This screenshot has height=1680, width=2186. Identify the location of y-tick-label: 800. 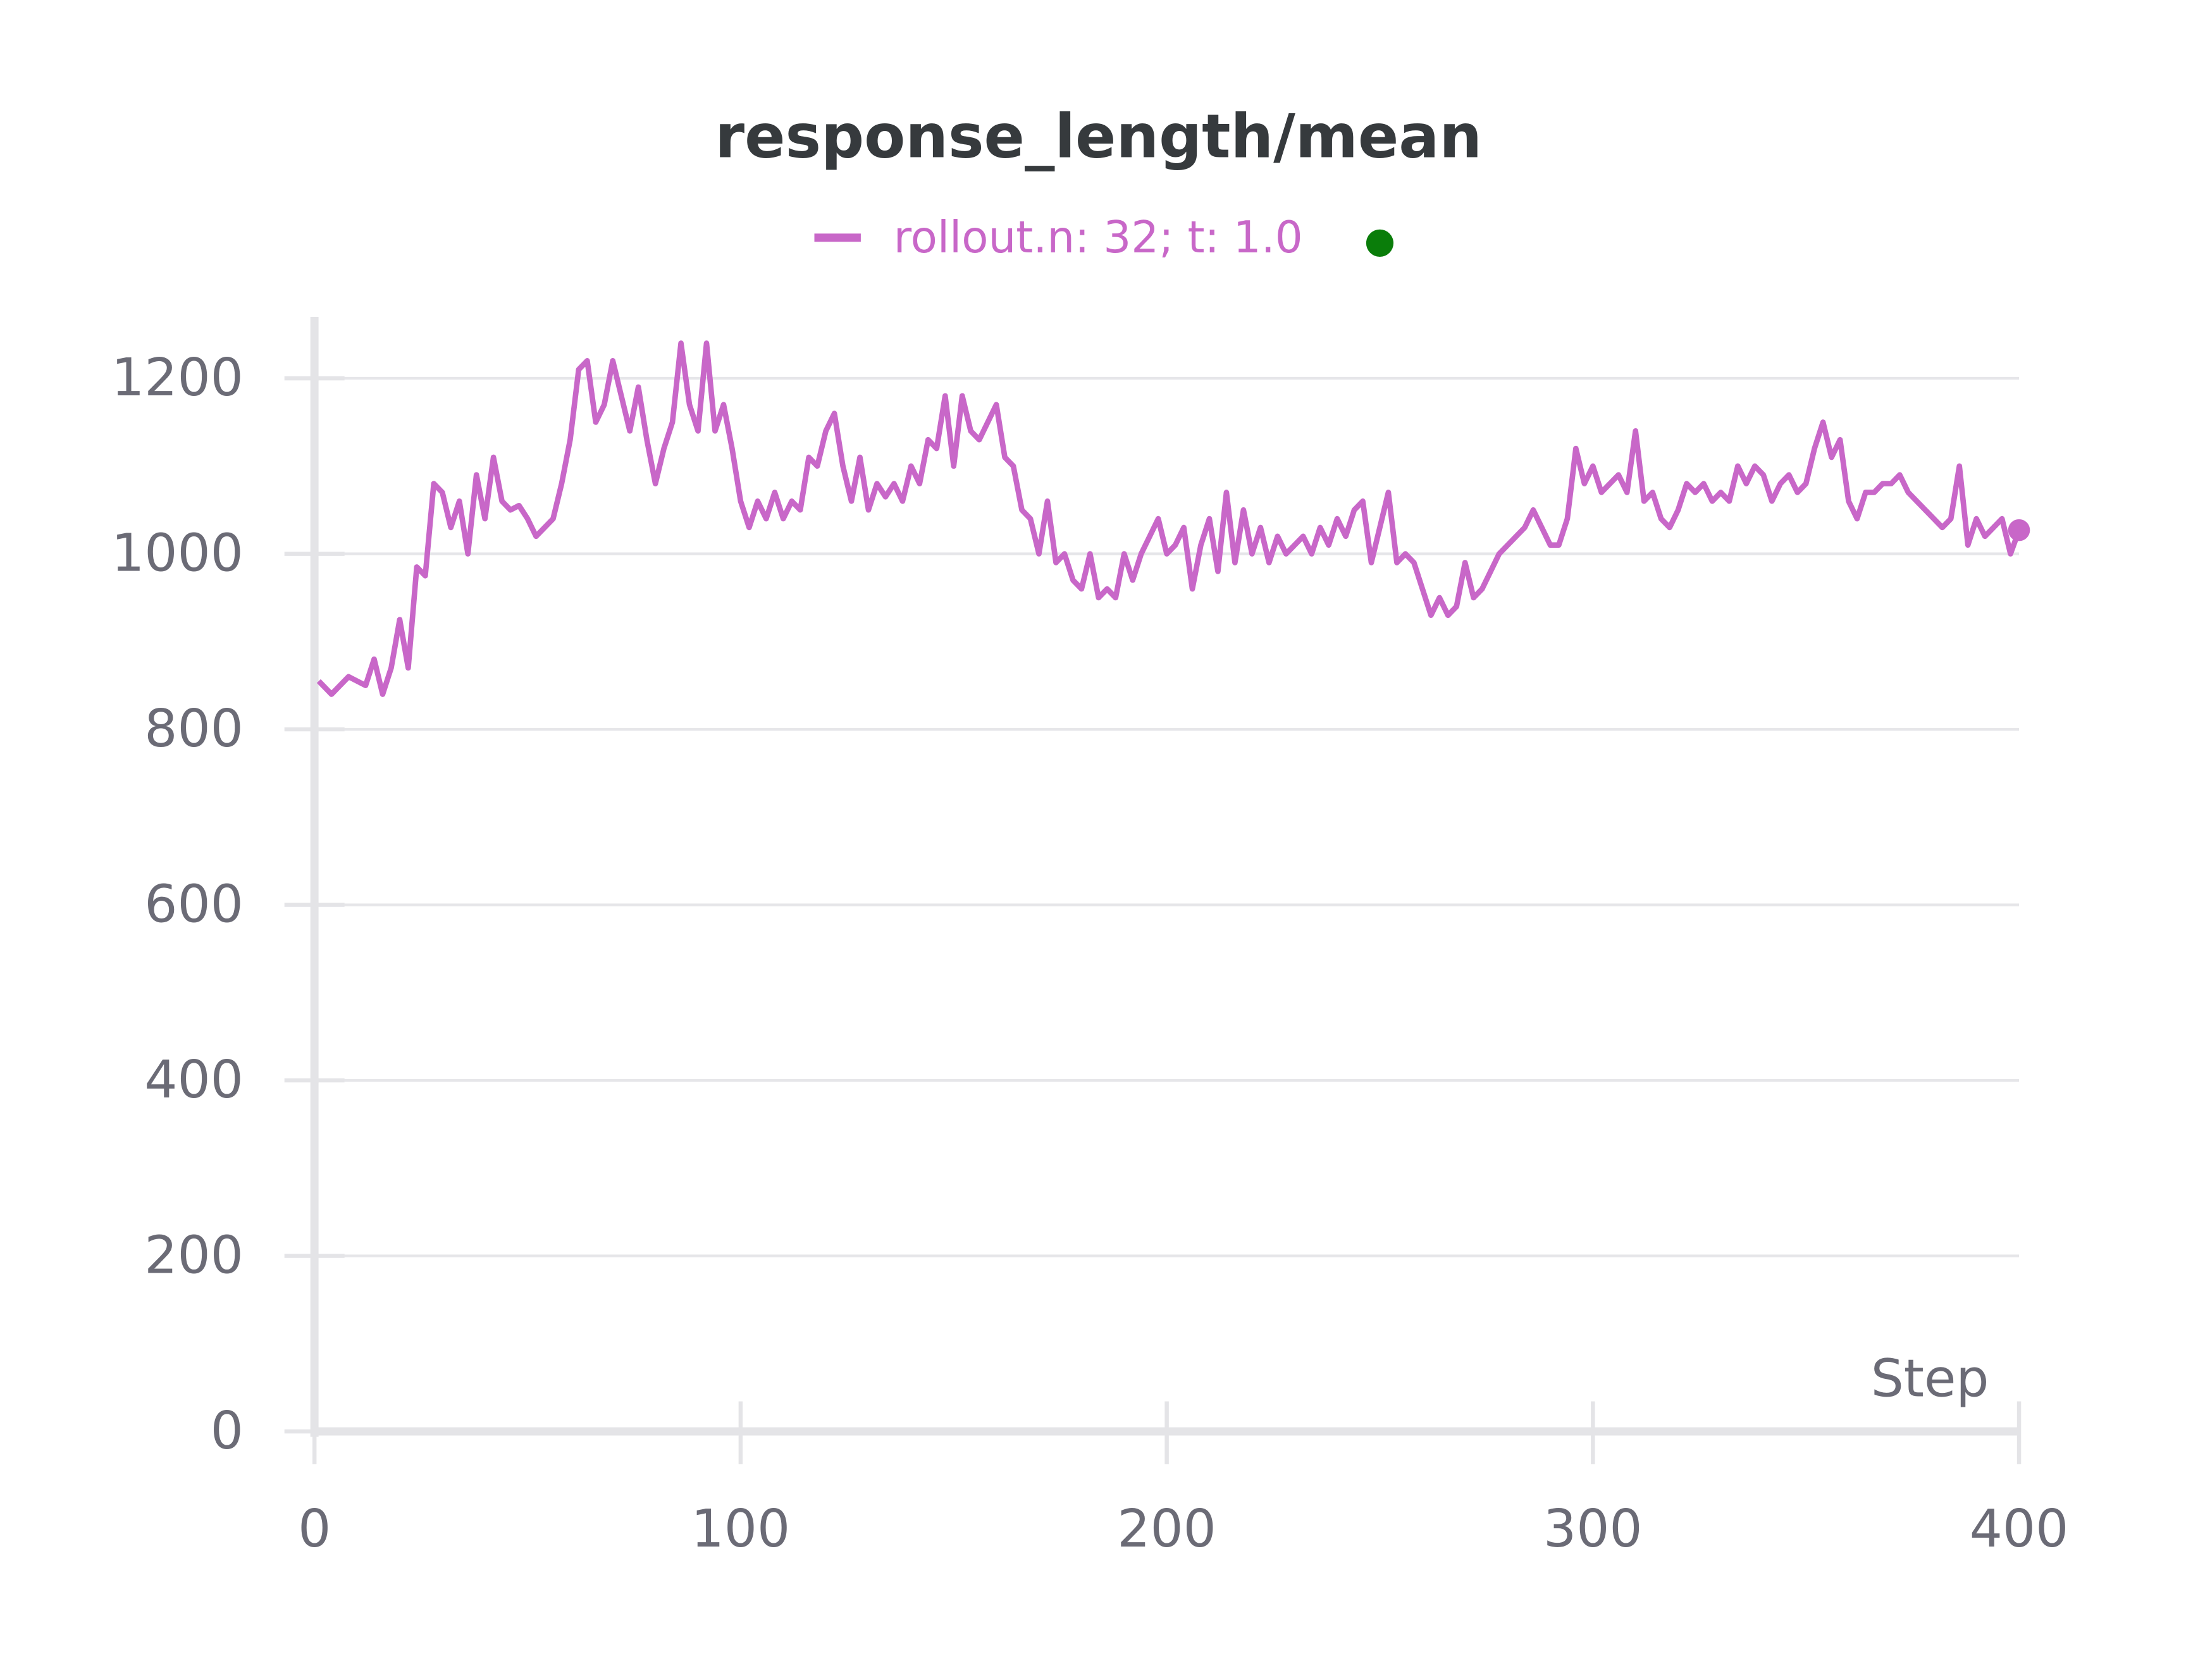
(194, 729).